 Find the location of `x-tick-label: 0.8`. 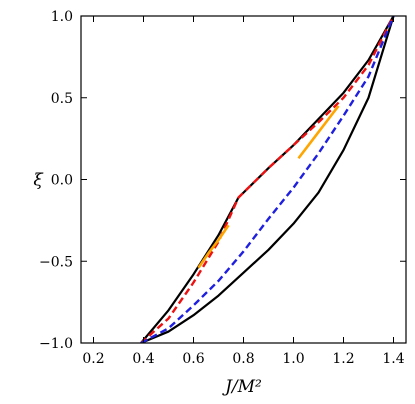

x-tick-label: 0.8 is located at coordinates (243, 359).